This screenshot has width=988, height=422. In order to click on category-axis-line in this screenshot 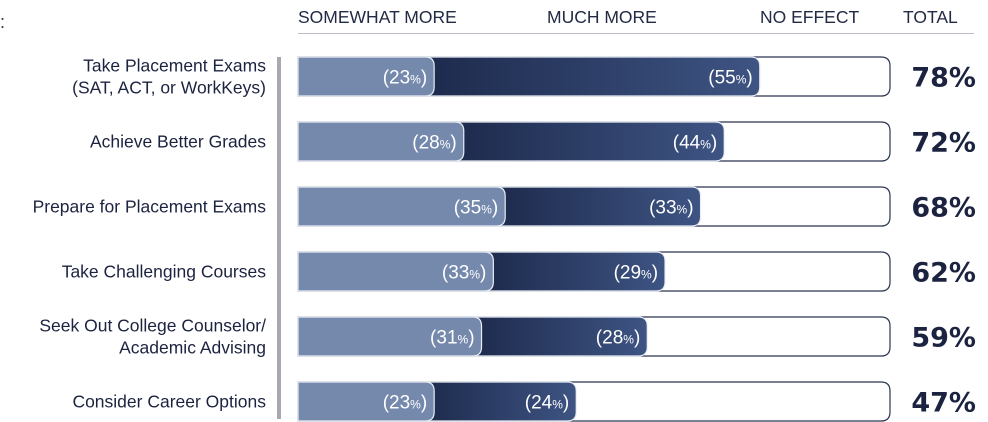, I will do `click(279, 238)`.